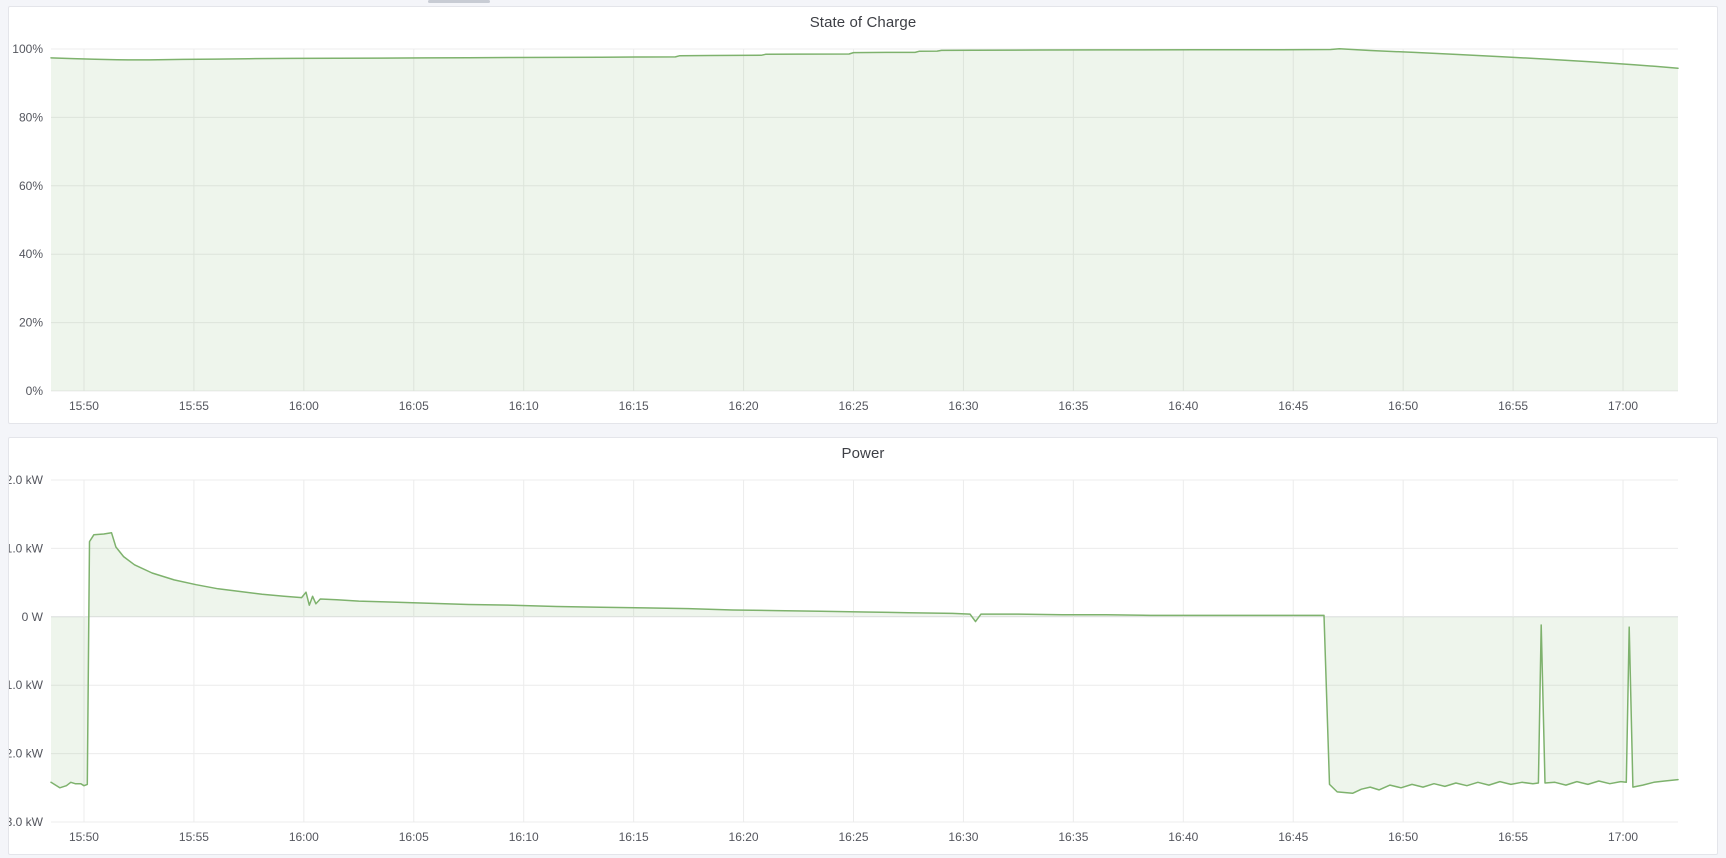 This screenshot has width=1726, height=858. What do you see at coordinates (26, 480) in the screenshot?
I see `y-tick-label: 2.0 kW` at bounding box center [26, 480].